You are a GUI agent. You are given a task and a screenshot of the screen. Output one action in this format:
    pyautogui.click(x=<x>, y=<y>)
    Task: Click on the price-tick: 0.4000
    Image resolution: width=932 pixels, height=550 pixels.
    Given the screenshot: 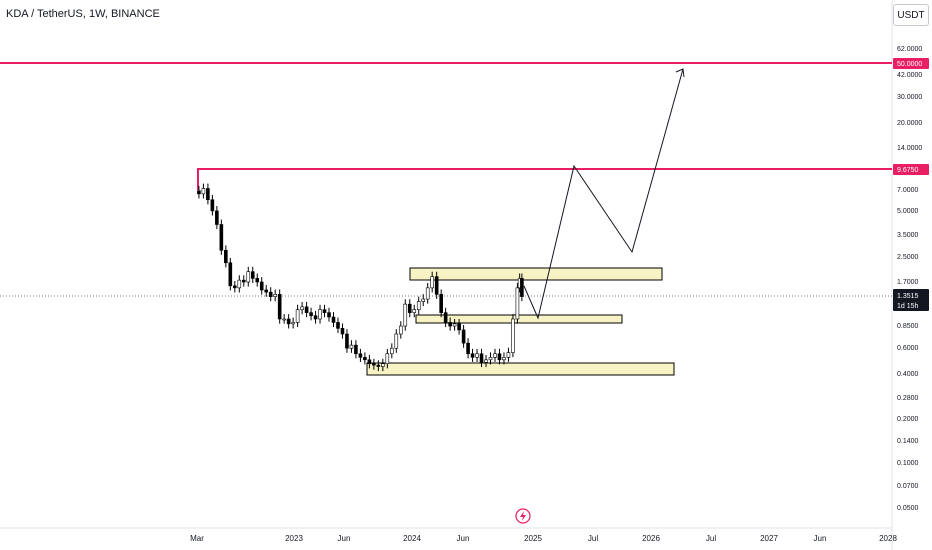 What is the action you would take?
    pyautogui.click(x=908, y=374)
    